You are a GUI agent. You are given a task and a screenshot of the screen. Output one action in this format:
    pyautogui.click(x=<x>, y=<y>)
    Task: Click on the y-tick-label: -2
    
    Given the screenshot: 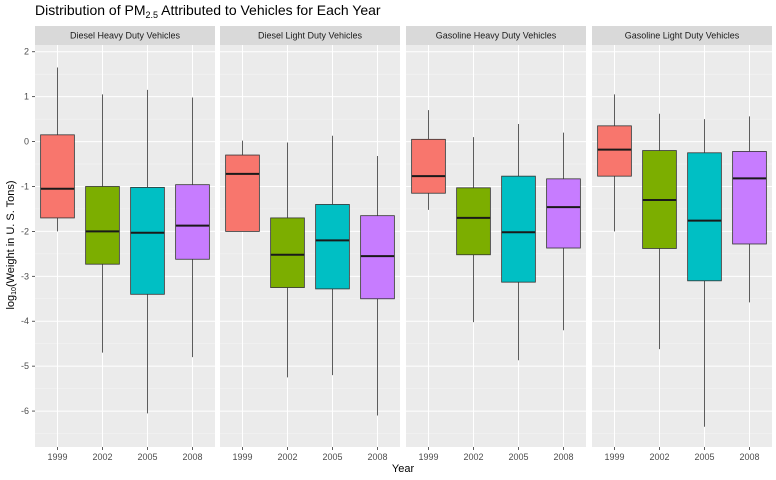 What is the action you would take?
    pyautogui.click(x=25, y=231)
    